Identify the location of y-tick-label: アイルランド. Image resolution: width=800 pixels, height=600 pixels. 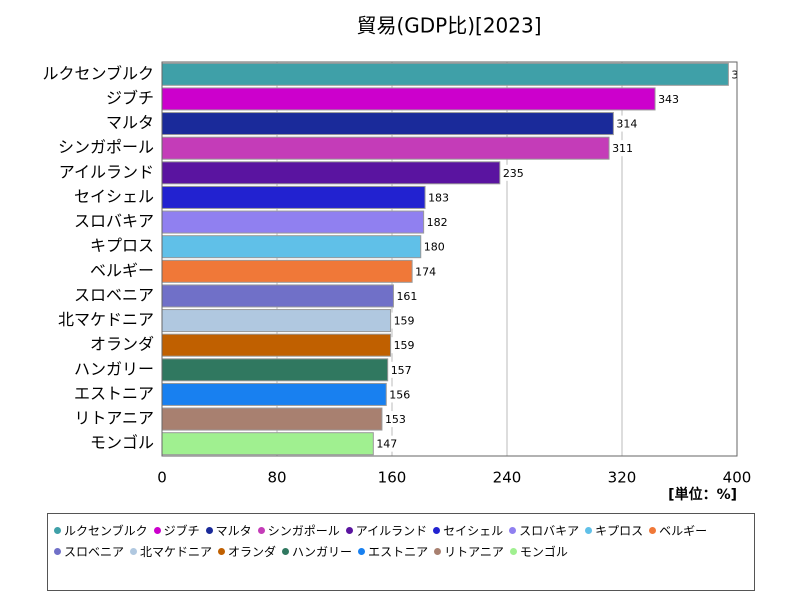
(106, 171).